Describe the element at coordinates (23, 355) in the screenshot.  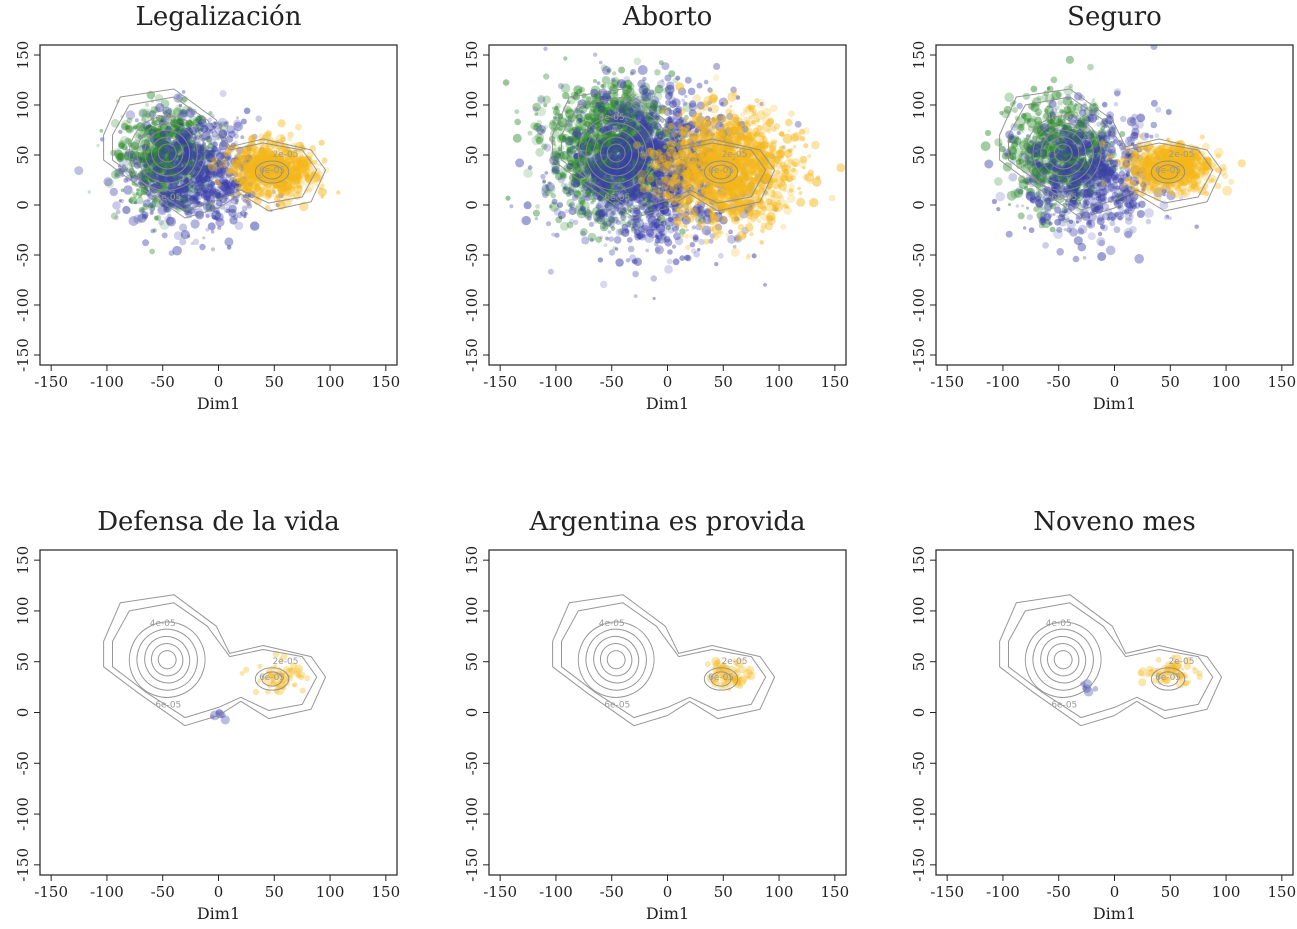
I see `y-tick-label: -150` at that location.